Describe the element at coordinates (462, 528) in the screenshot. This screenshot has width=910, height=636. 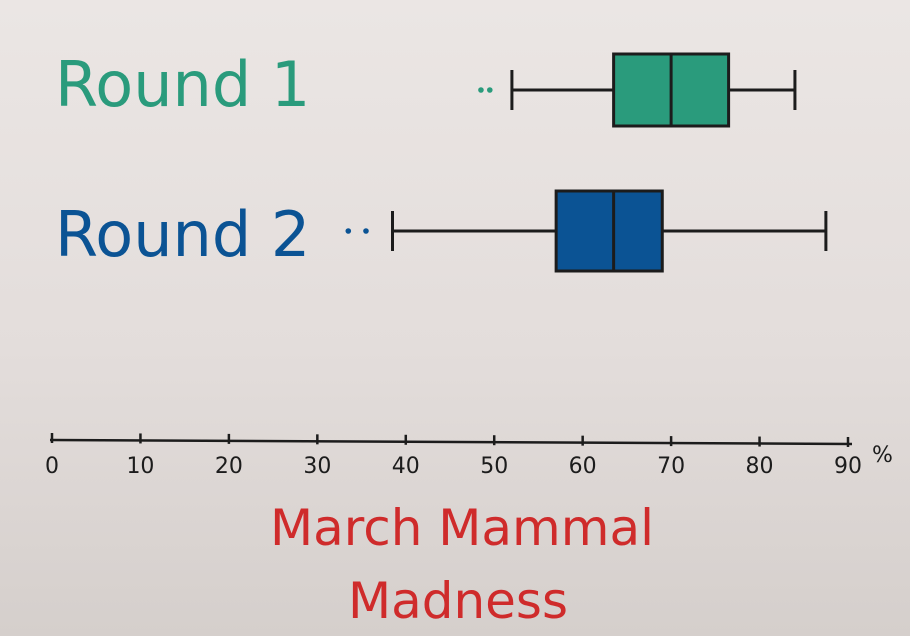
I see `chart-title-line-1: March Mammal` at that location.